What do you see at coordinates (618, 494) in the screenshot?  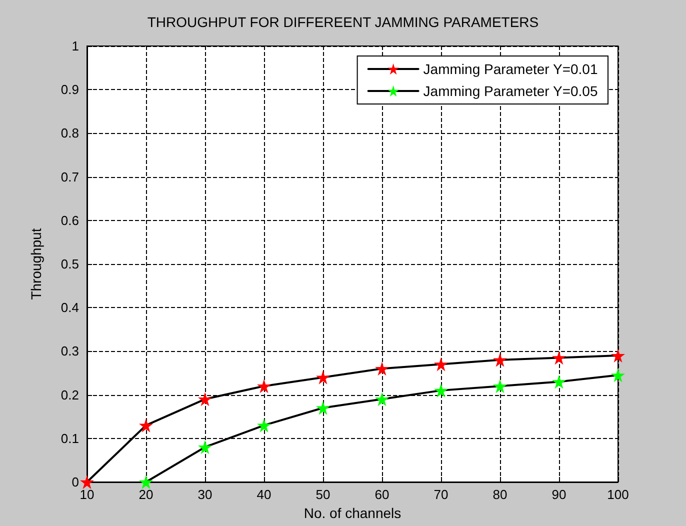 I see `x-tick-label: 100` at bounding box center [618, 494].